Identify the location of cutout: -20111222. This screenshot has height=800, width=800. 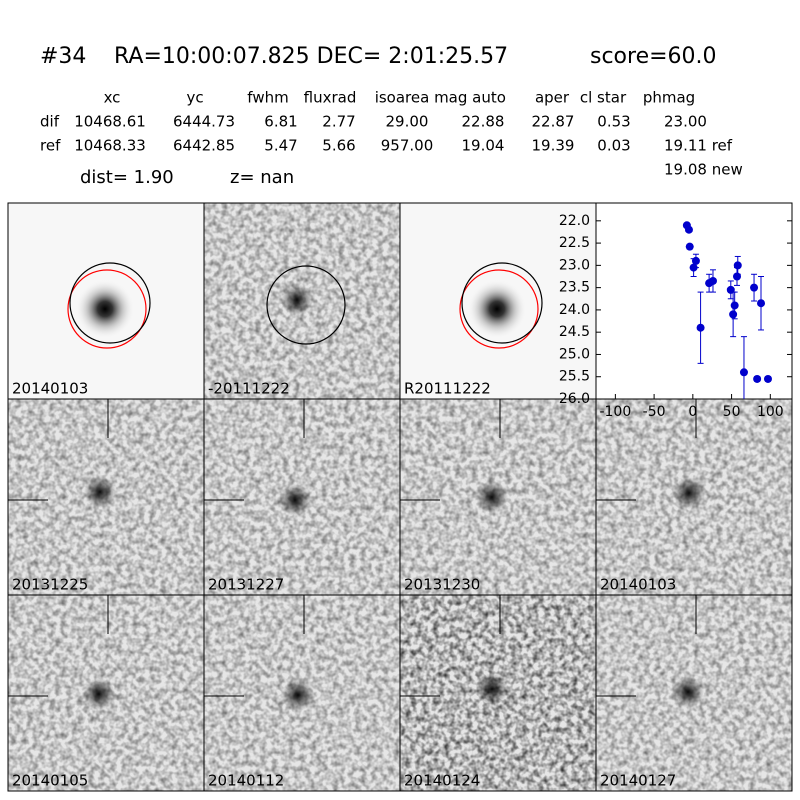
(302, 301).